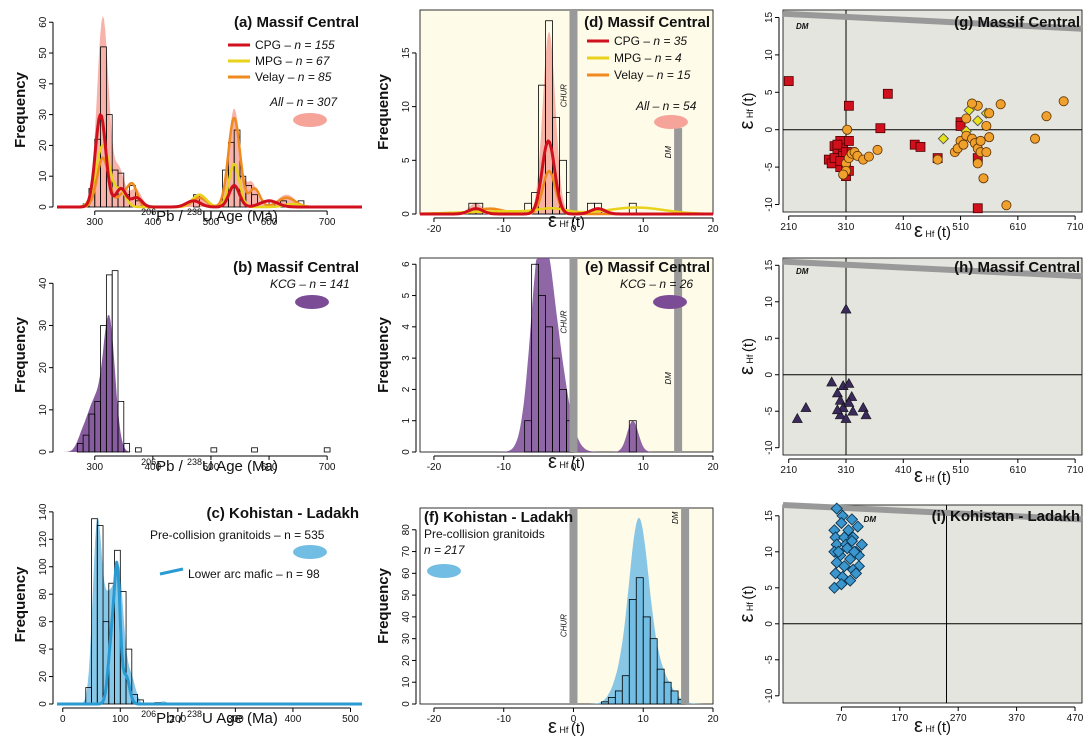 The image size is (1090, 746). What do you see at coordinates (932, 111) in the screenshot?
I see `plot-frame` at bounding box center [932, 111].